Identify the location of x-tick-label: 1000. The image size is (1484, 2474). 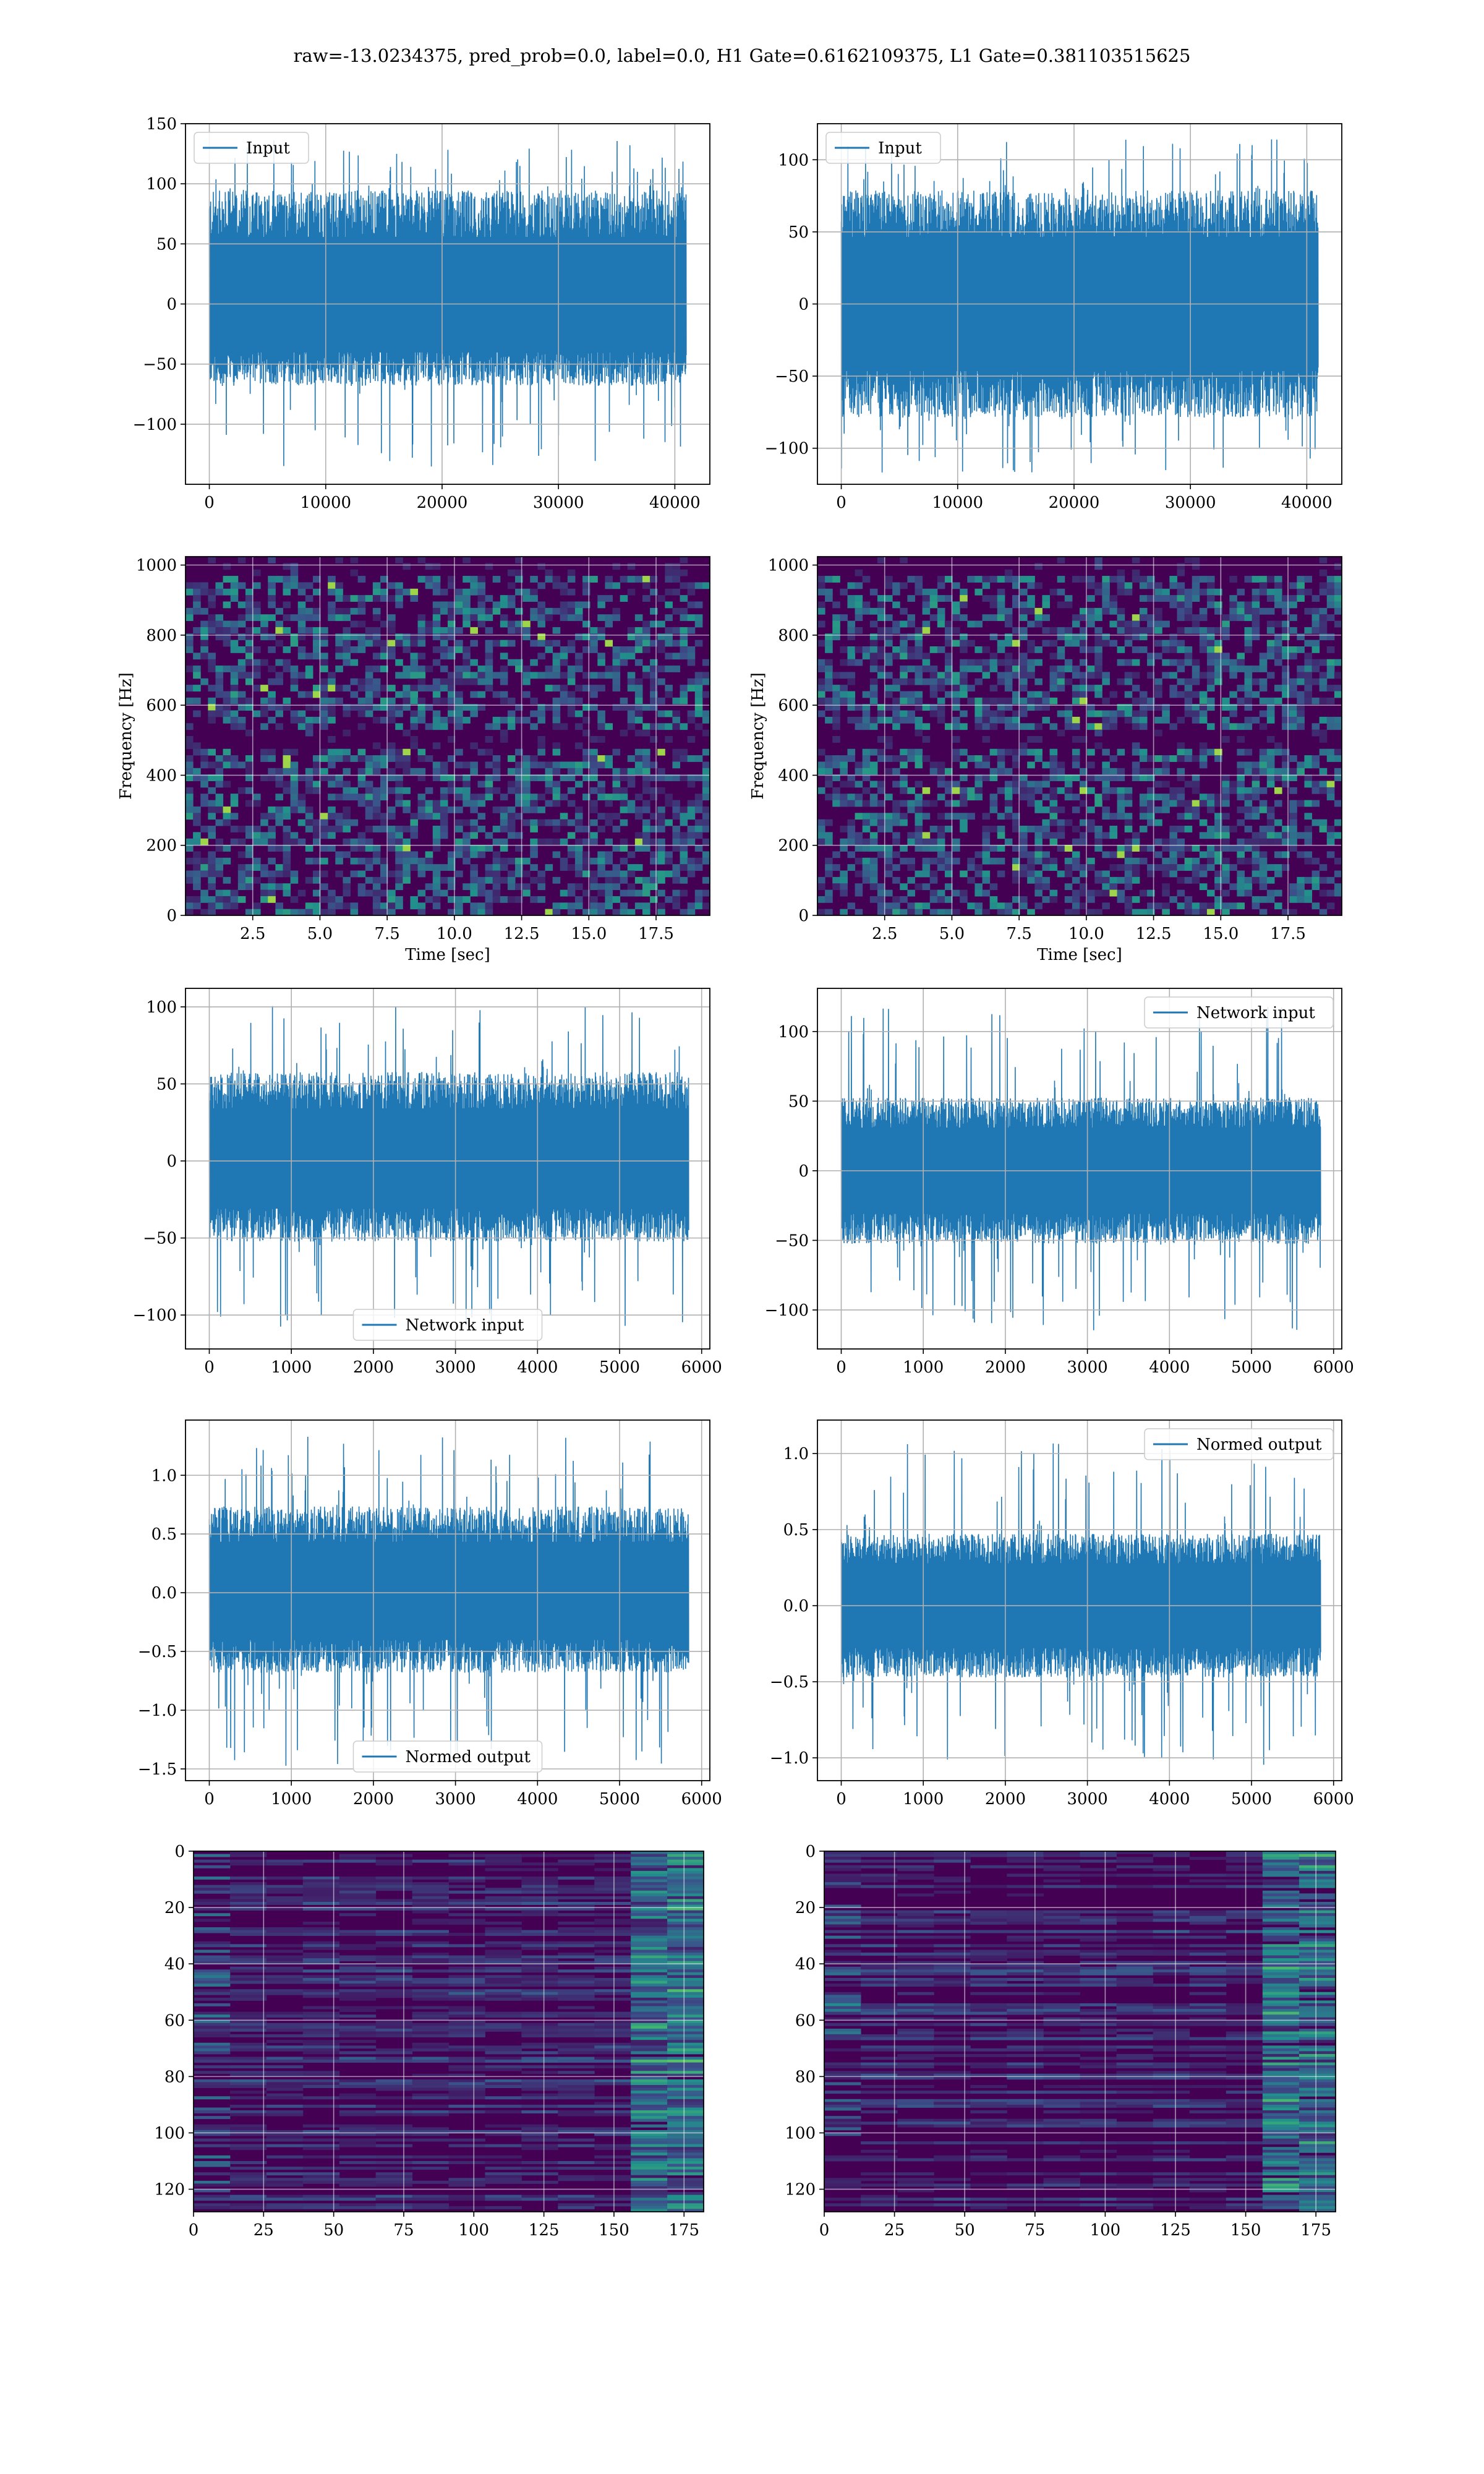
(291, 1799).